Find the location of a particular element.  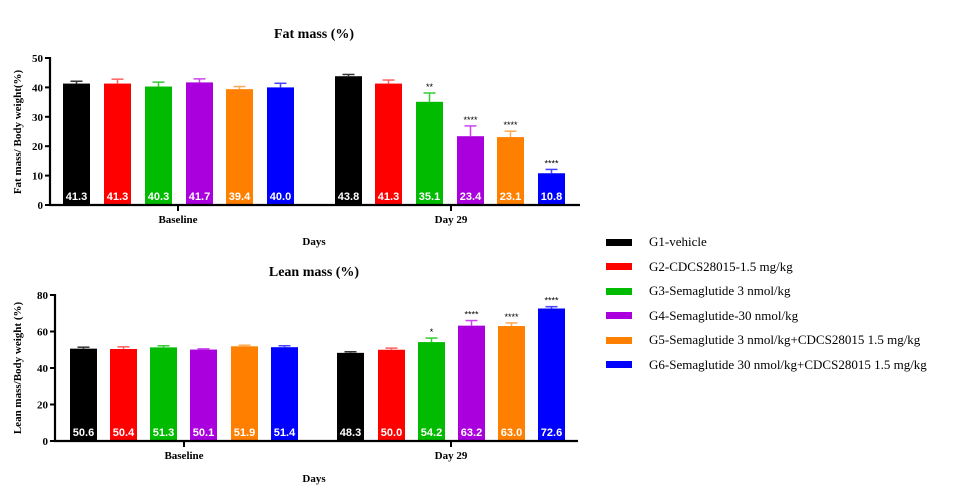

legend-item: G3-Semaglutide 3 nmol/kg is located at coordinates (766, 291).